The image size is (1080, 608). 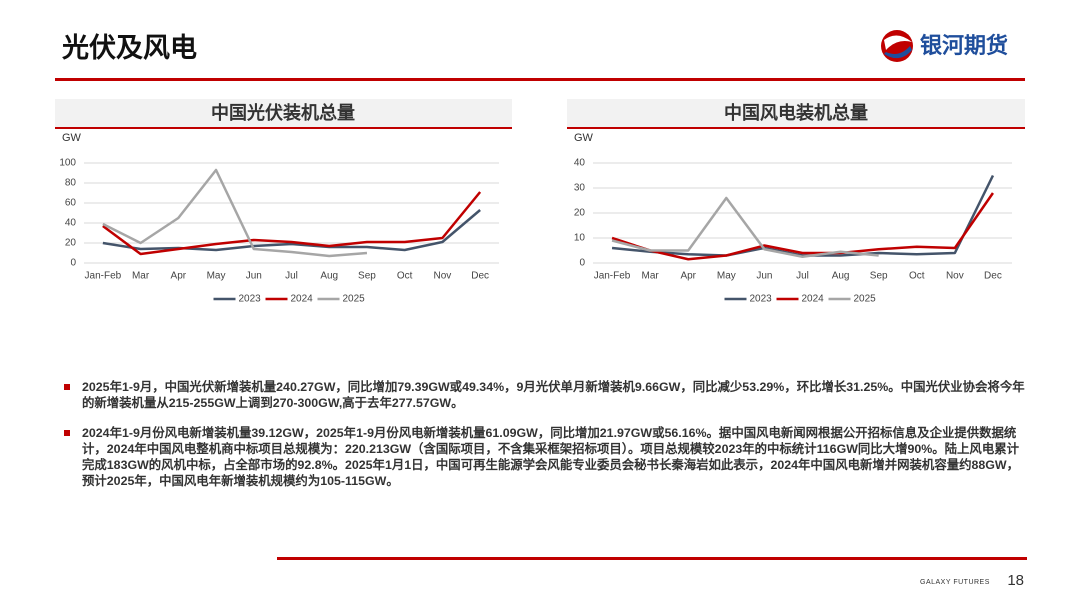 I want to click on y-tick-label: 100, so click(x=67, y=163).